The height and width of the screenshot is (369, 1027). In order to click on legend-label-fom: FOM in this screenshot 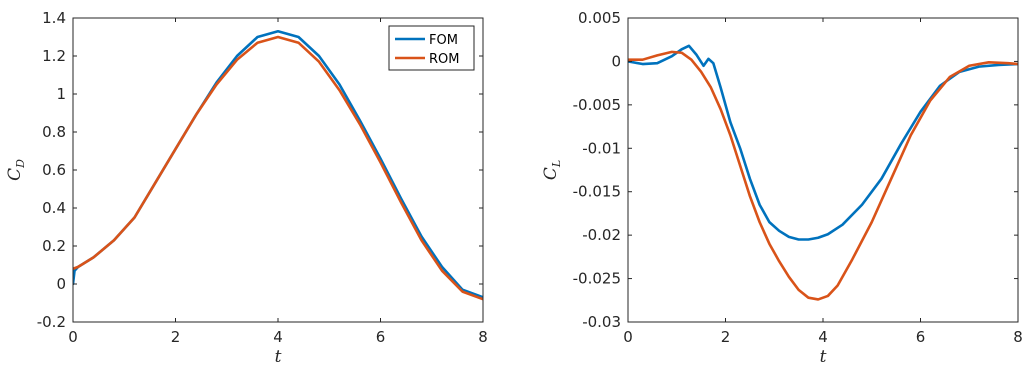, I will do `click(443, 40)`.